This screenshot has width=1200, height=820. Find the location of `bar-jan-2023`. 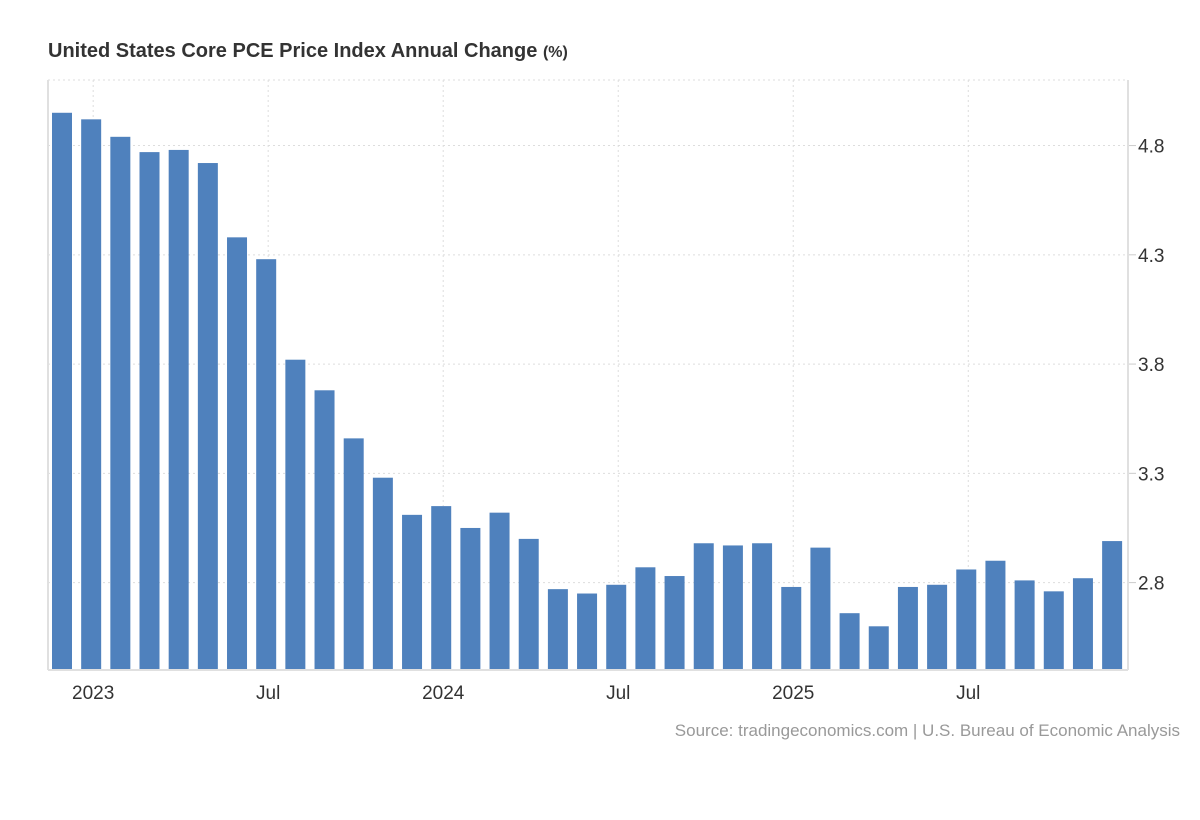

bar-jan-2023 is located at coordinates (91, 395).